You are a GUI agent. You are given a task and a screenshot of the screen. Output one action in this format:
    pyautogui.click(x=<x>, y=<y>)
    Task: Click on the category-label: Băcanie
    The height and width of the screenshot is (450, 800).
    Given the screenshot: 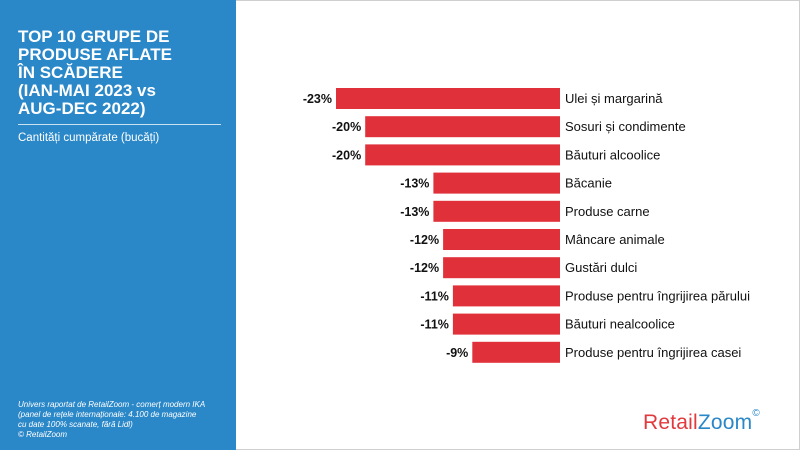 What is the action you would take?
    pyautogui.click(x=588, y=183)
    